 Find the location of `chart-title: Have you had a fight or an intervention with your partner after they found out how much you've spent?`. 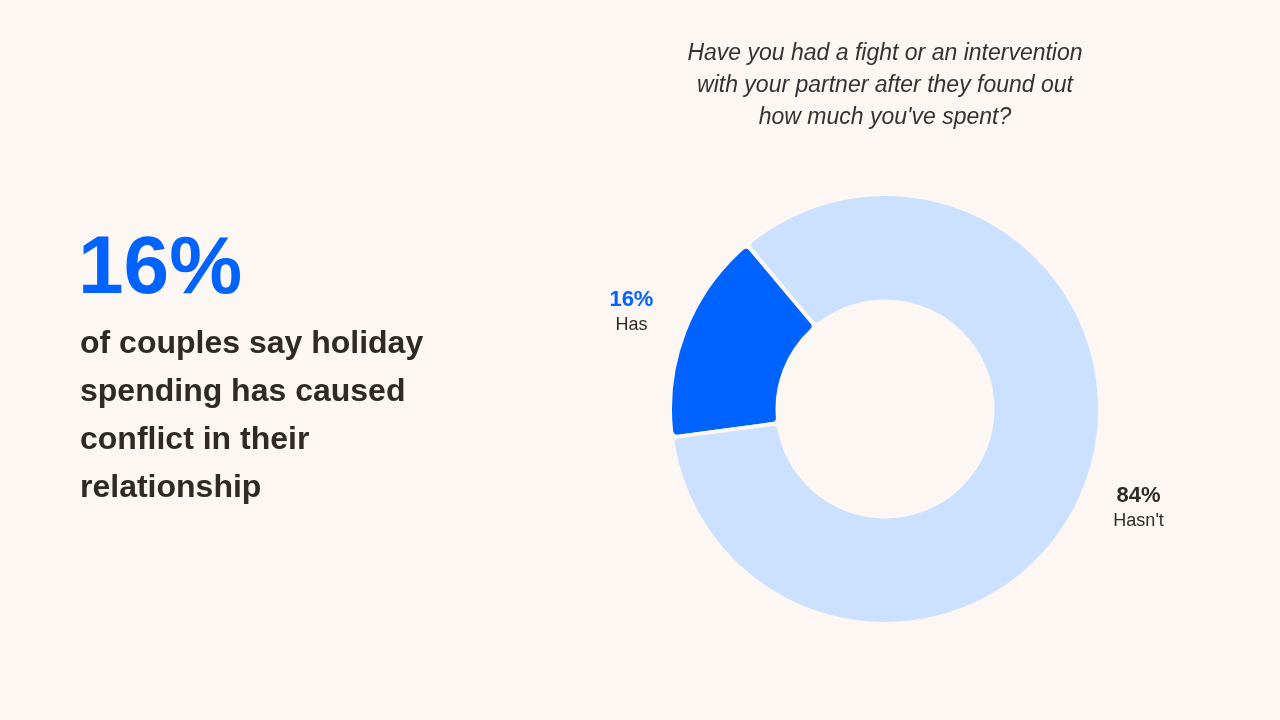

chart-title: Have you had a fight or an intervention with your partner after they found out how much you've spent? is located at coordinates (885, 84).